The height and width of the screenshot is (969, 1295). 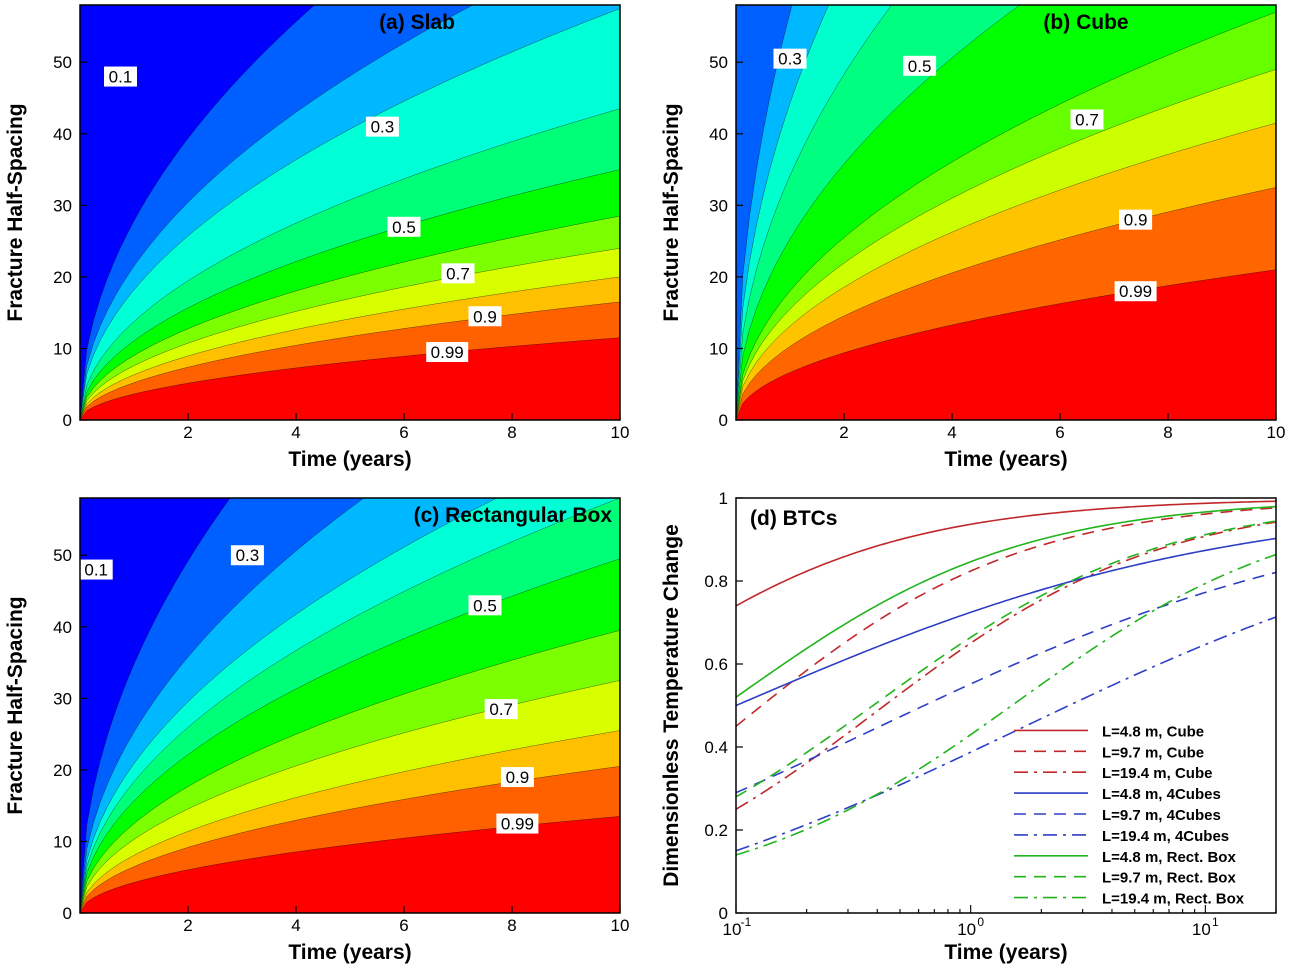 I want to click on panel-a-contour-label-text: 0.7, so click(x=458, y=273).